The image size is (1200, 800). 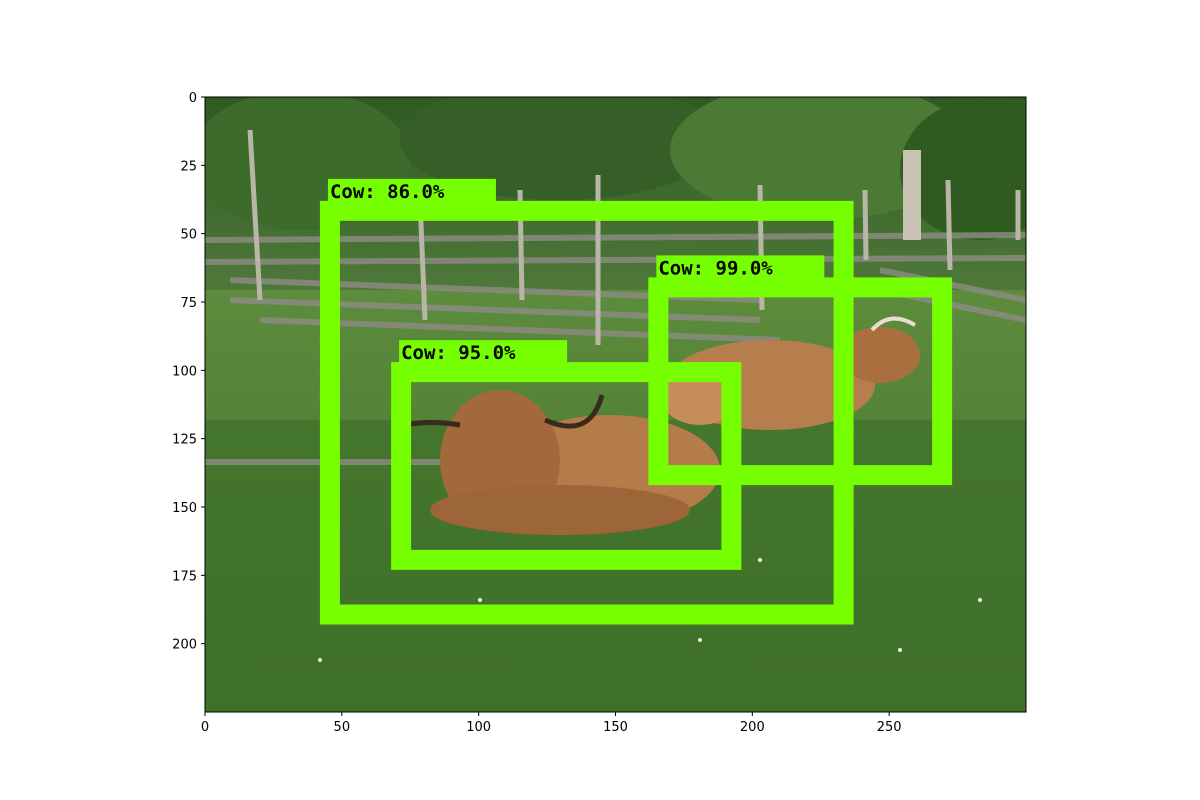 What do you see at coordinates (184, 576) in the screenshot?
I see `y-tick-label: 175` at bounding box center [184, 576].